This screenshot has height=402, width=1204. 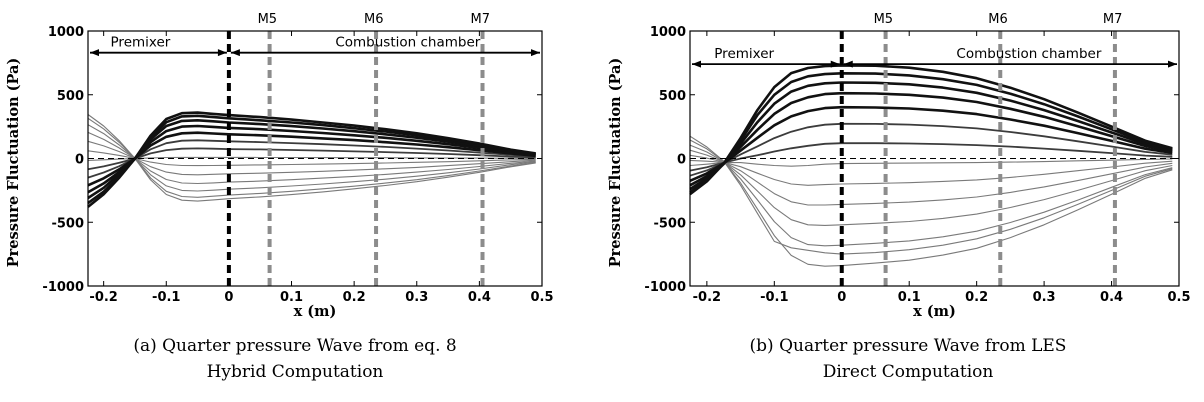 What do you see at coordinates (295, 346) in the screenshot?
I see `caption-a-line1: (a) Quarter pressure Wave from eq. 8` at bounding box center [295, 346].